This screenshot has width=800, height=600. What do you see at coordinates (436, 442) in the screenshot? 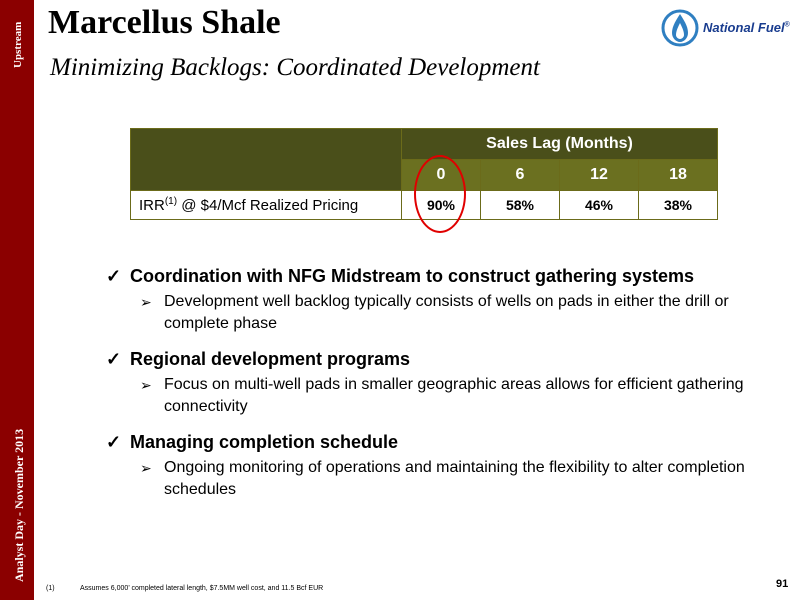
I see `bullet-item: ✓ Managing completion schedule` at bounding box center [436, 442].